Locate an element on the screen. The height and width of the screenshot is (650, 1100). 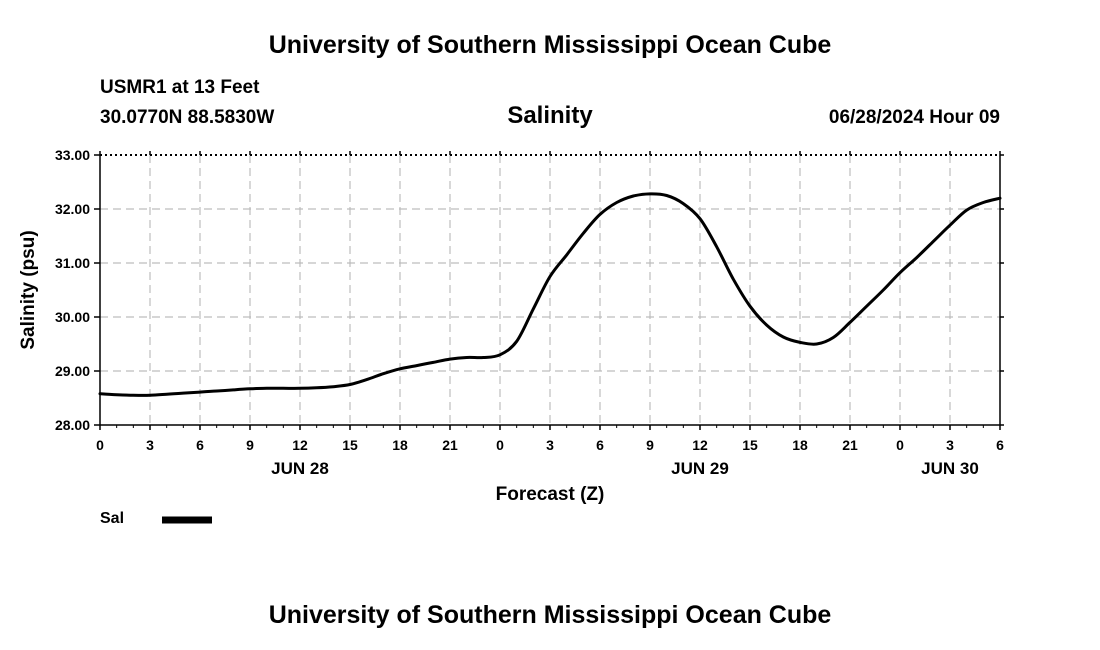
y-tick-label: 33.00 is located at coordinates (72, 155).